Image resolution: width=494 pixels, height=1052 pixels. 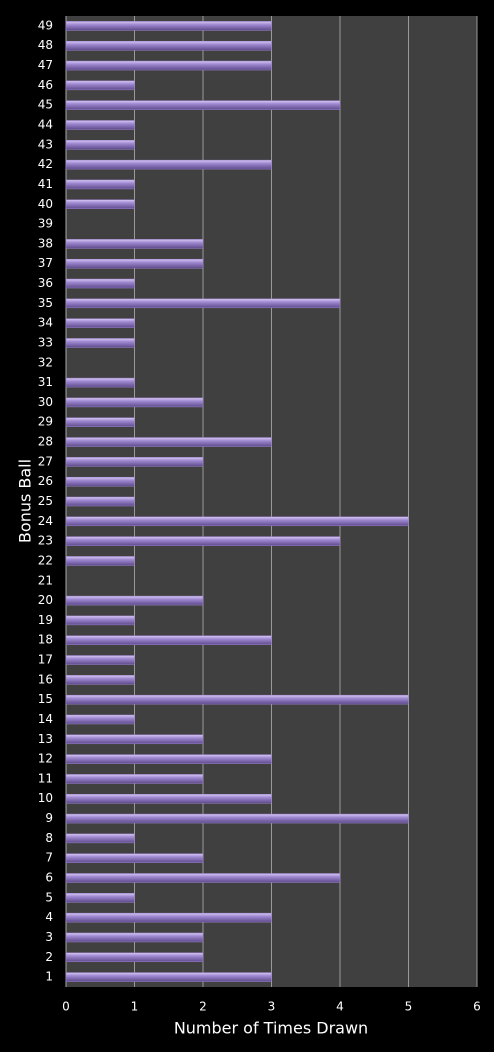 What do you see at coordinates (45, 303) in the screenshot?
I see `y-tick-label: 35` at bounding box center [45, 303].